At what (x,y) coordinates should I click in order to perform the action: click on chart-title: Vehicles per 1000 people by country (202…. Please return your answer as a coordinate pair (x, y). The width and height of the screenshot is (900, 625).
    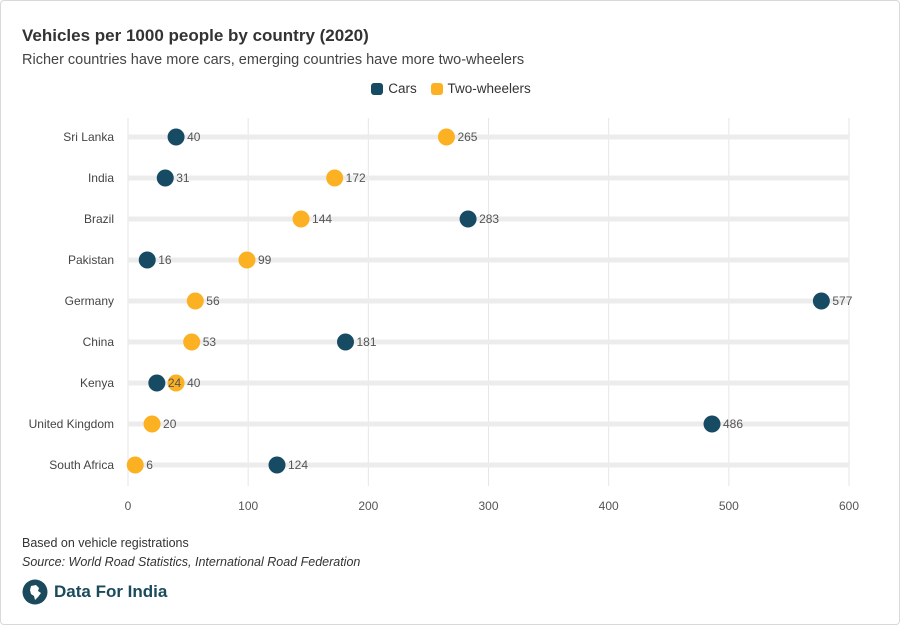
    Looking at the image, I should click on (195, 35).